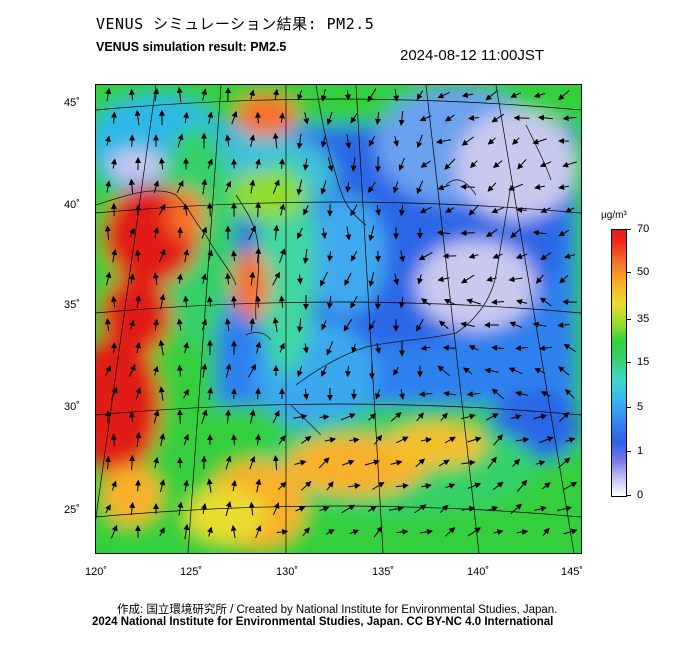  What do you see at coordinates (191, 47) in the screenshot?
I see `map-title-english: VENUS simulation result: PM2.5` at bounding box center [191, 47].